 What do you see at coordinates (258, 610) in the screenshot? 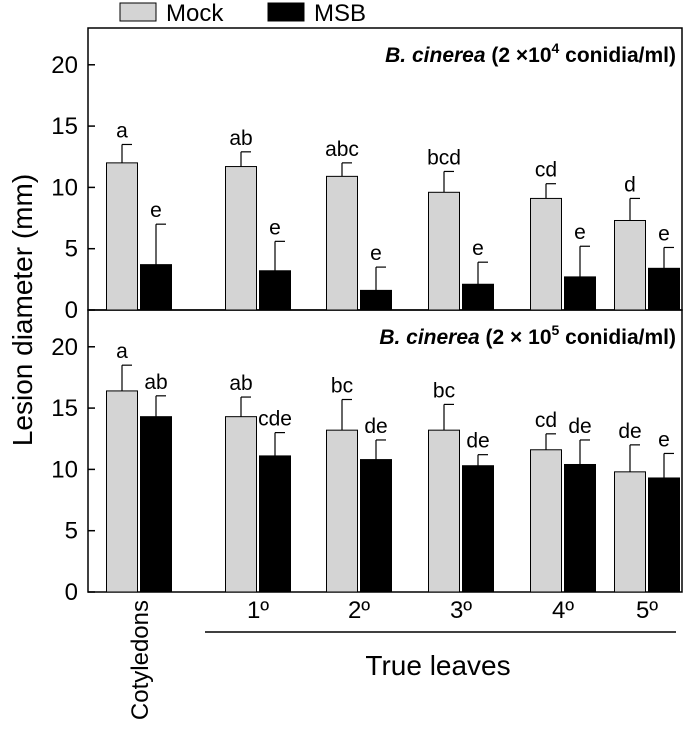
I see `category-label: 1º` at bounding box center [258, 610].